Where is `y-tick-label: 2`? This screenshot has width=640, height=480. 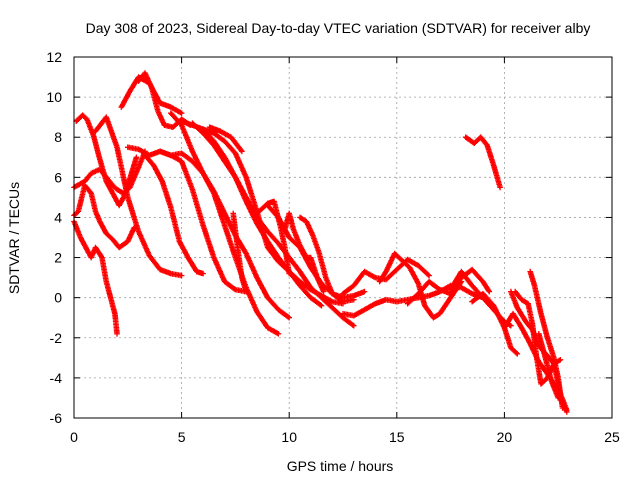 y-tick-label: 2 is located at coordinates (58, 258).